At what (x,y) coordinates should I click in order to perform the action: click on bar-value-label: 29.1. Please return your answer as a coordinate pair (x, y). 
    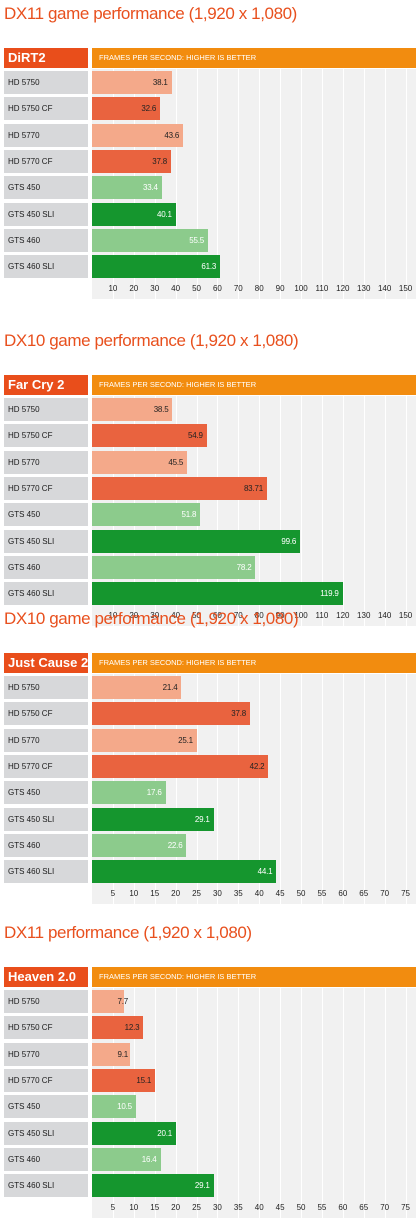
    Looking at the image, I should click on (202, 1186).